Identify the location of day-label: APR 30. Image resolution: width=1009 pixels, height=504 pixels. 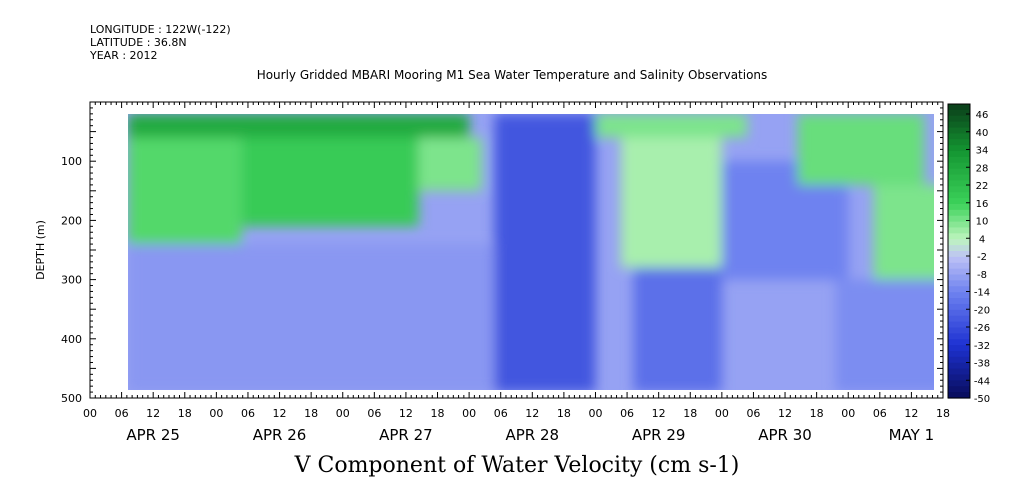
(785, 435).